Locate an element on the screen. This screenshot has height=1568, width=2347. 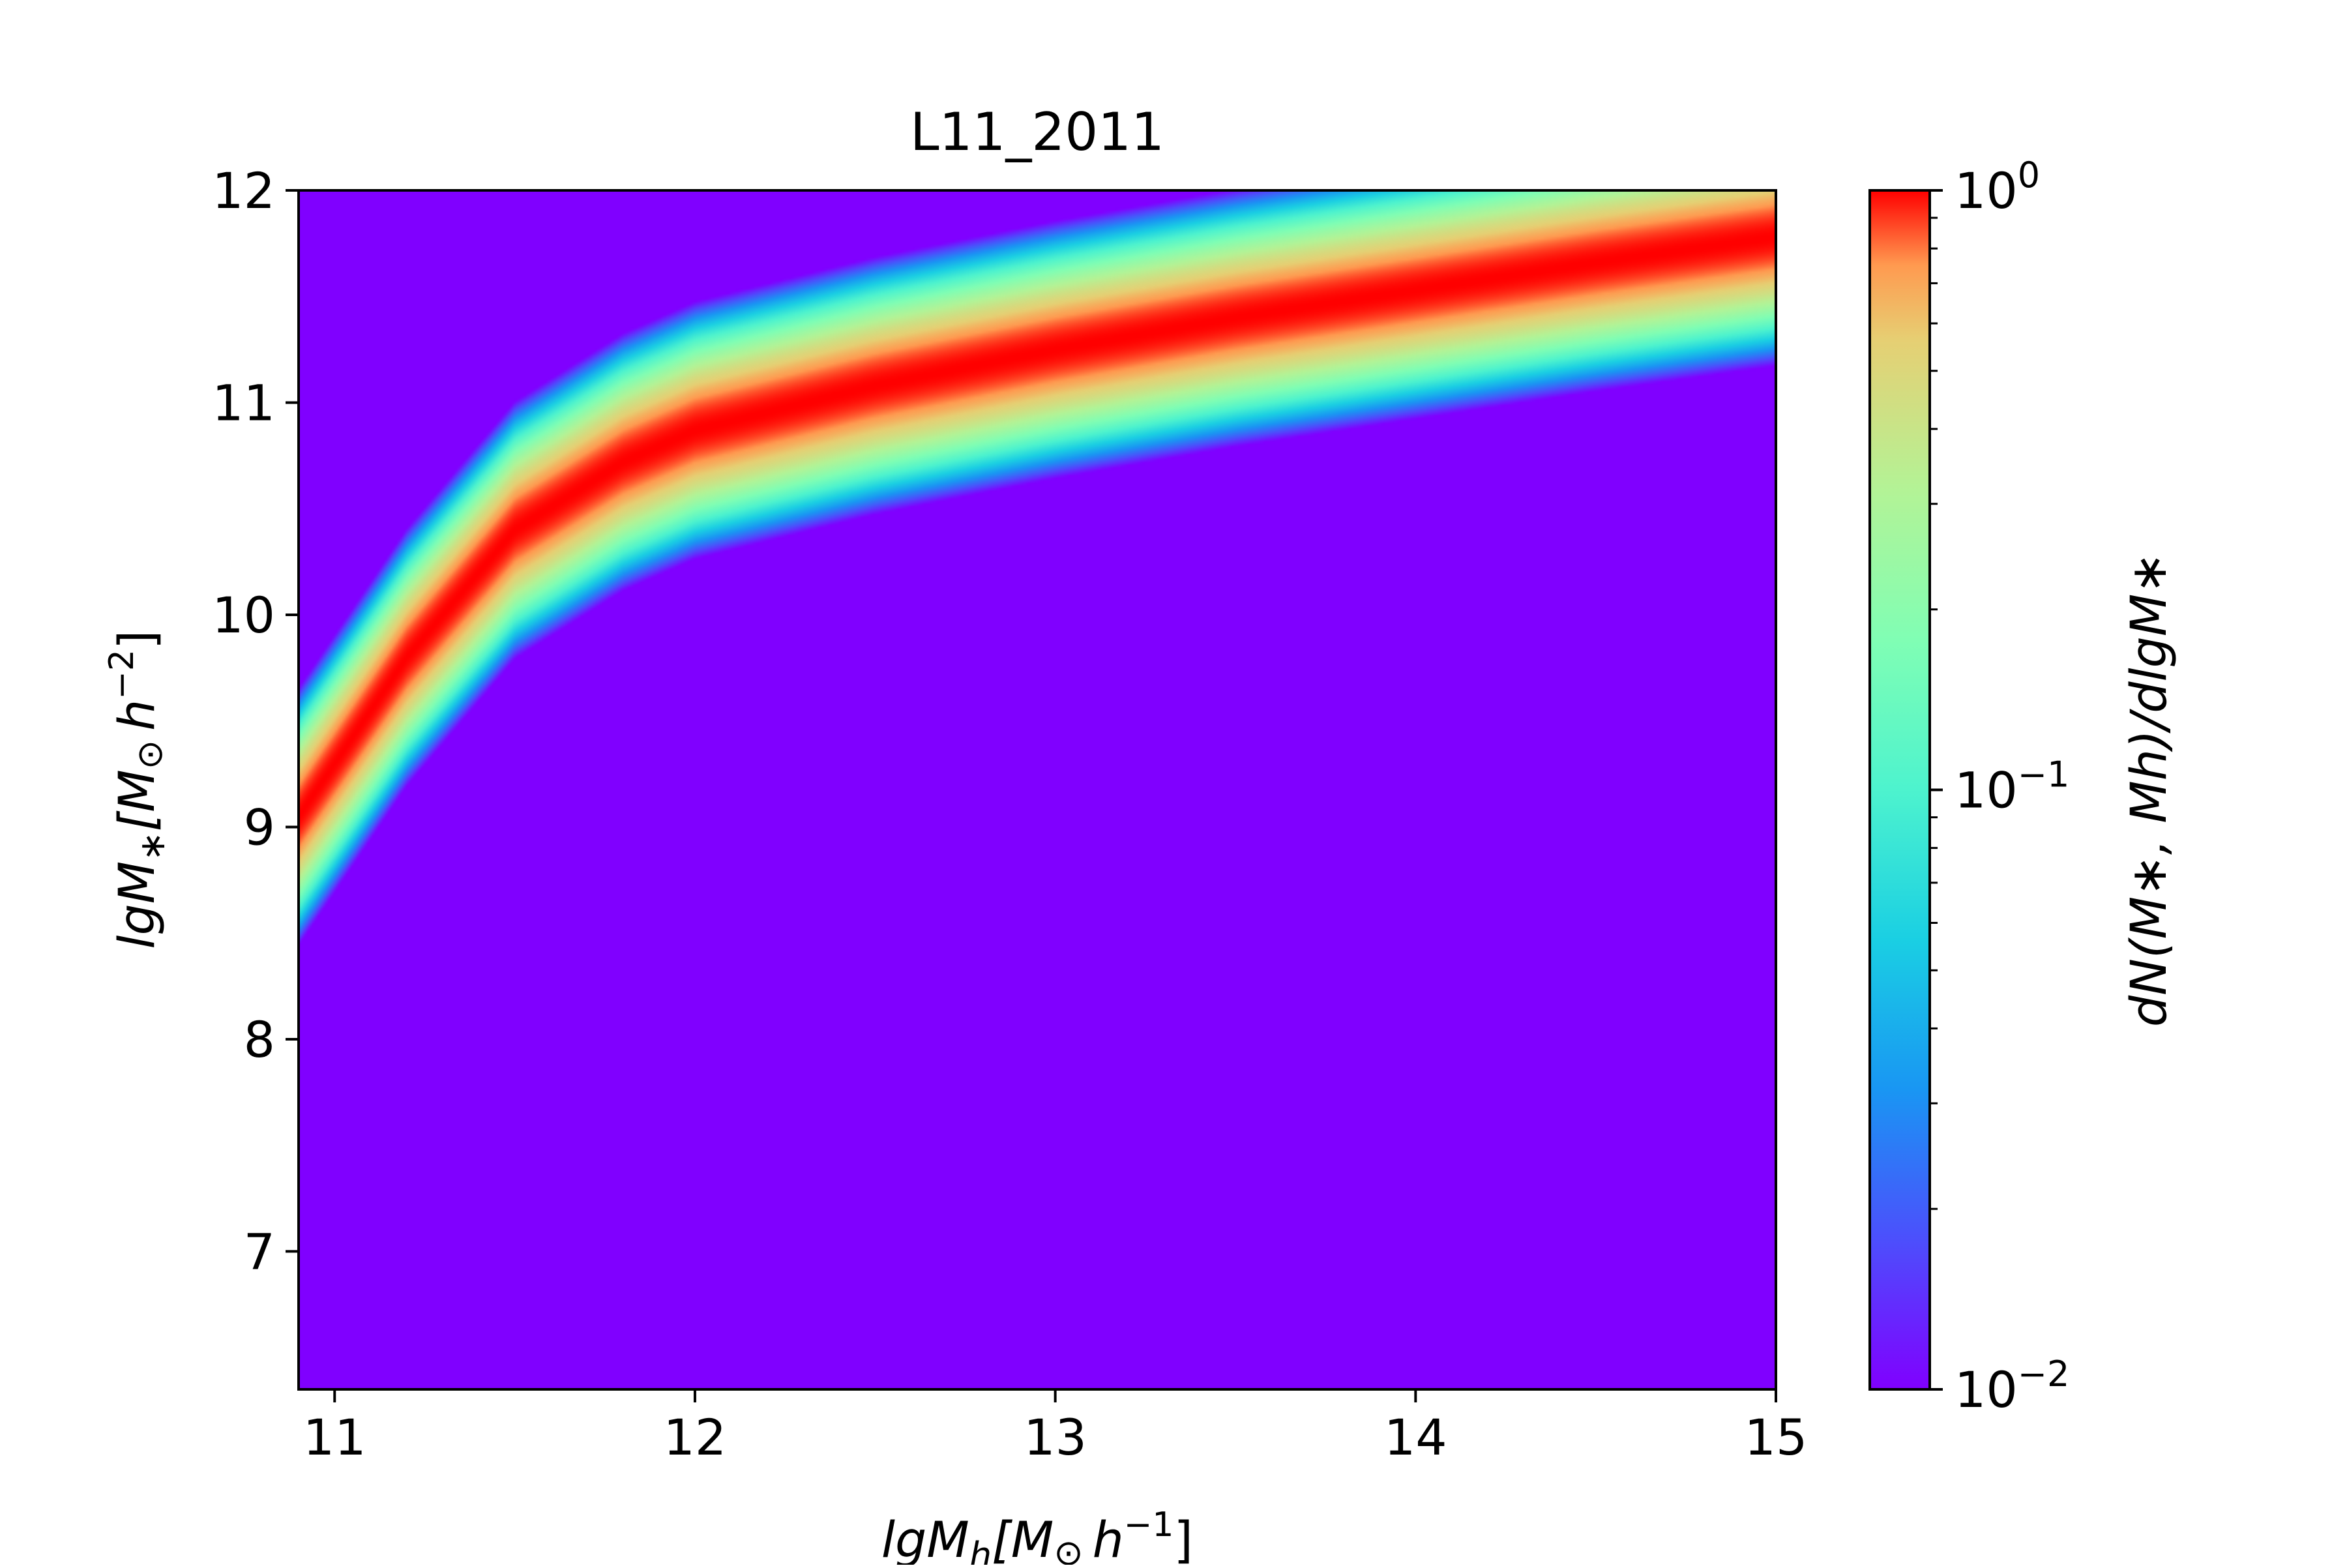
x-axis-label: lgMh[M⊙ h−1] is located at coordinates (1037, 1535).